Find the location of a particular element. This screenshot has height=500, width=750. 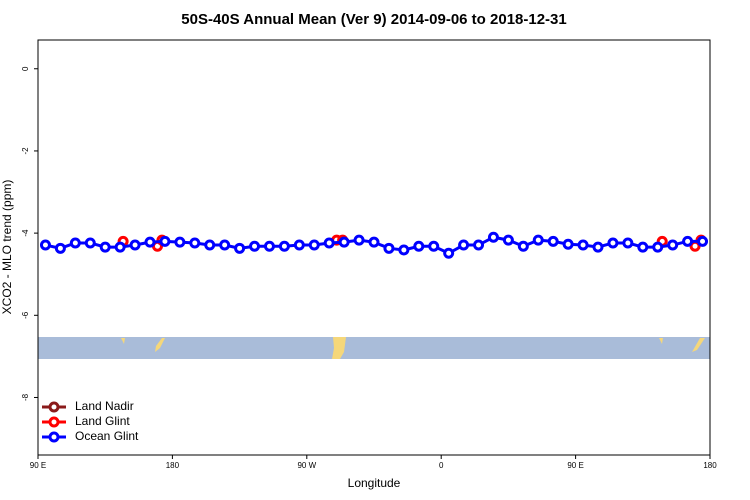

y-tick-label: -6 is located at coordinates (25, 315).